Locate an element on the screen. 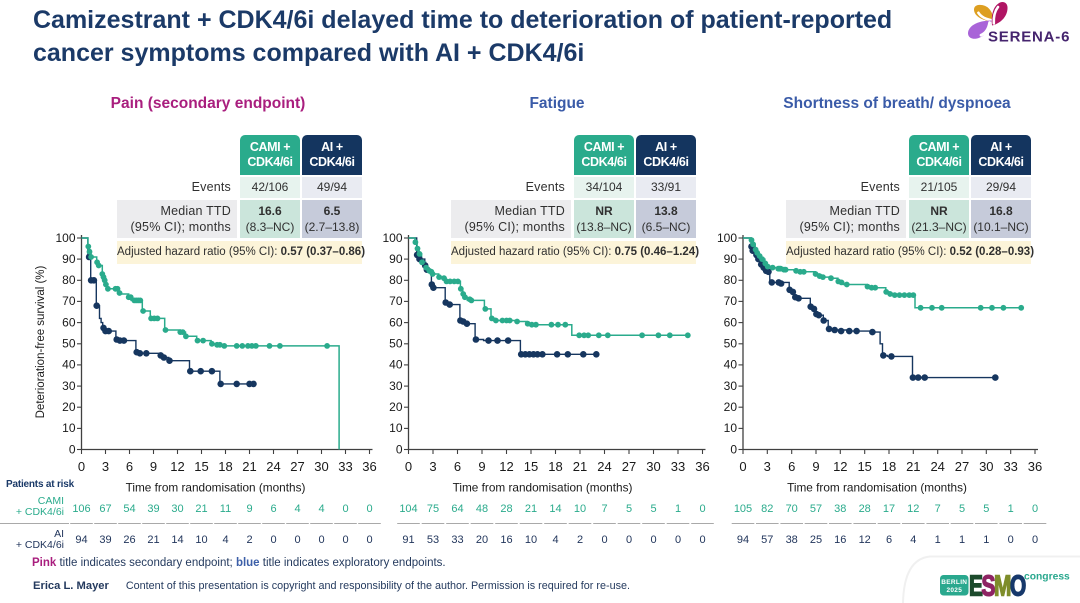 The image size is (1080, 603). svg-text: 28 is located at coordinates (865, 509).